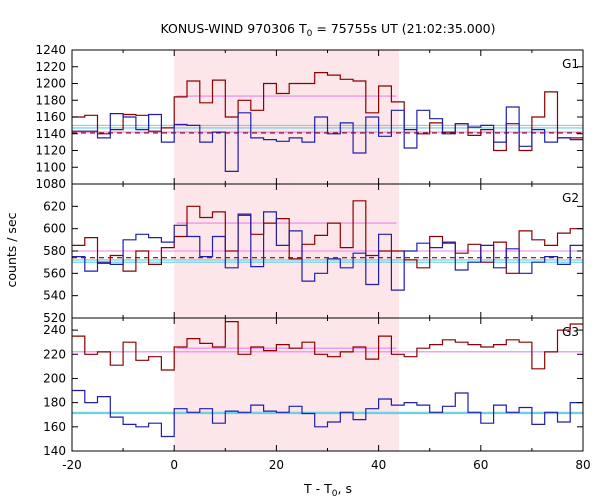  Describe the element at coordinates (335, 494) in the screenshot. I see `x-axis-label-subscript: 0` at that location.